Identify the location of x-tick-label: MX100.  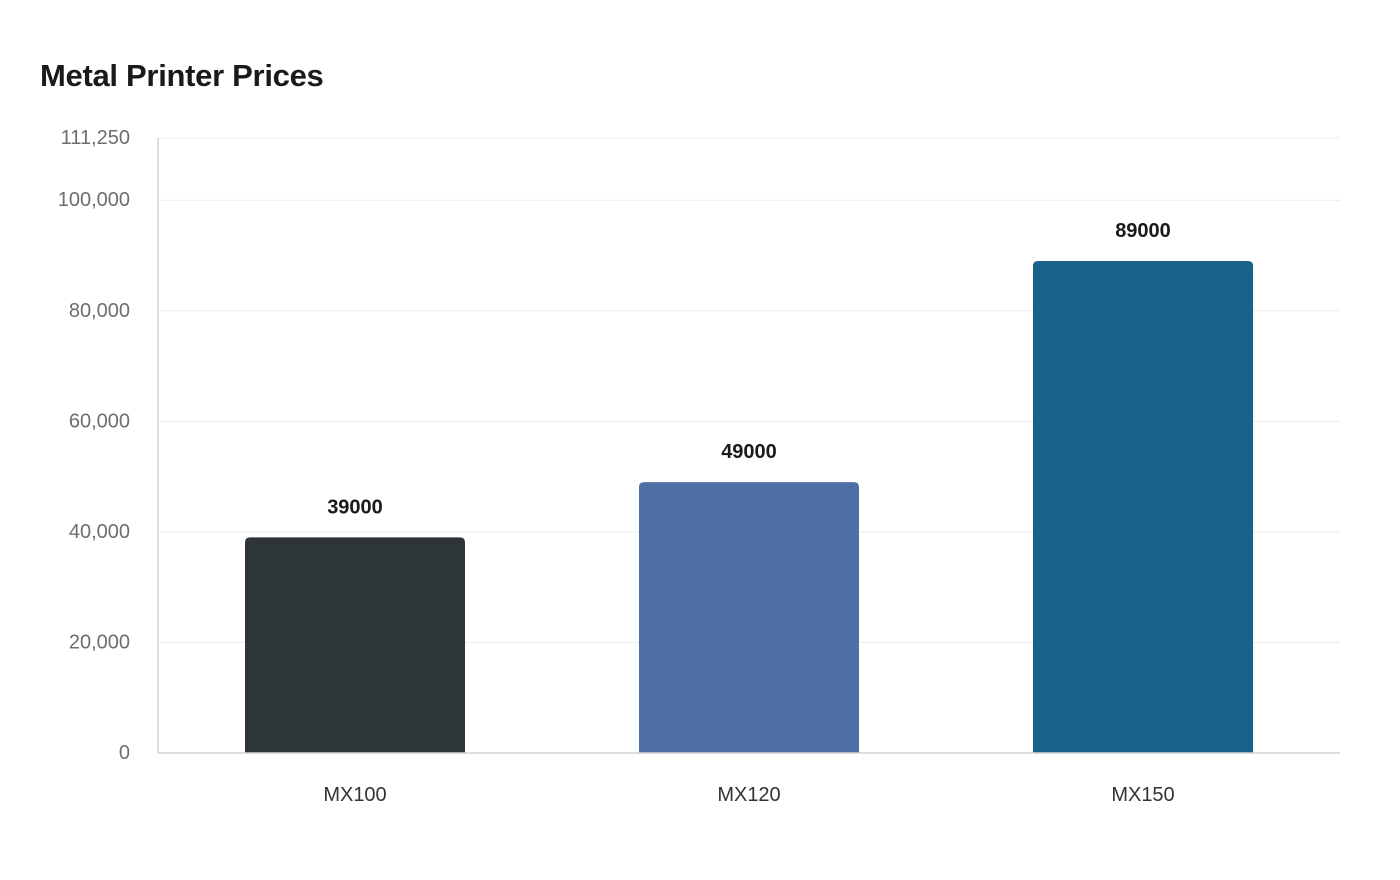
(354, 795).